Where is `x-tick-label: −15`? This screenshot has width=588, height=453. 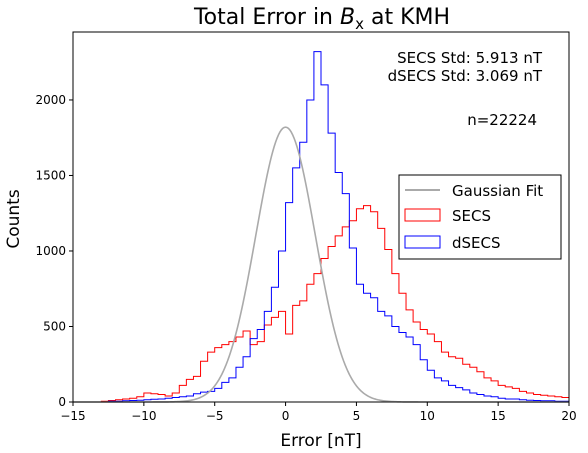 x-tick-label: −15 is located at coordinates (72, 416).